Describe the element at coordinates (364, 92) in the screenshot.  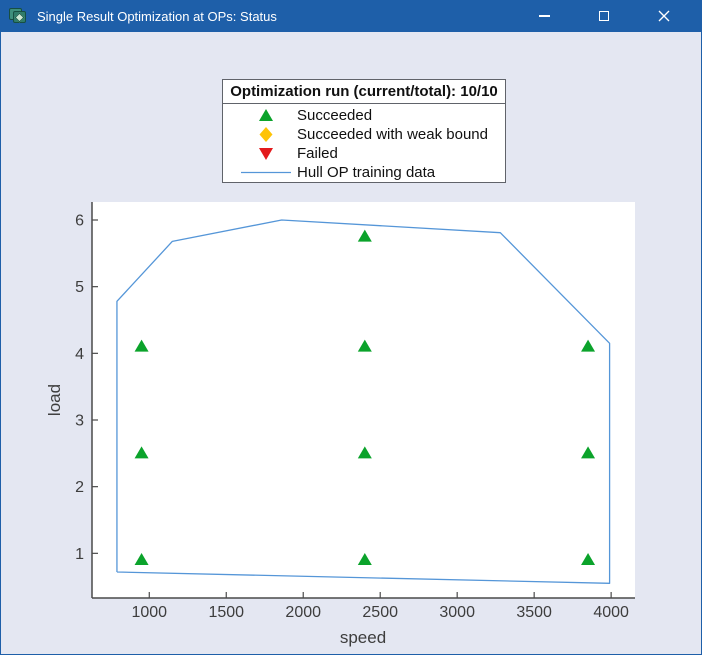
I see `legend-title: Optimization run (current/total): 10/10` at that location.